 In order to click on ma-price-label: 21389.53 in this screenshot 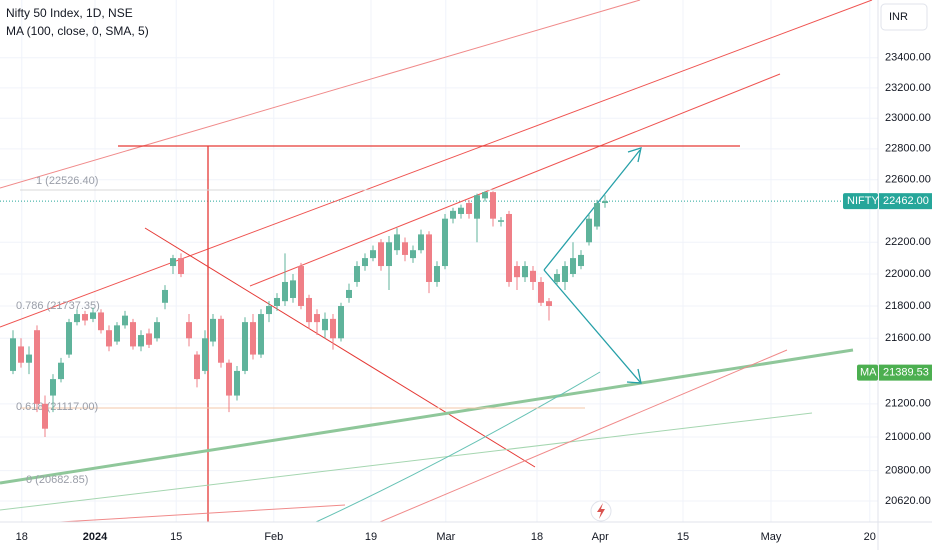, I will do `click(906, 373)`.